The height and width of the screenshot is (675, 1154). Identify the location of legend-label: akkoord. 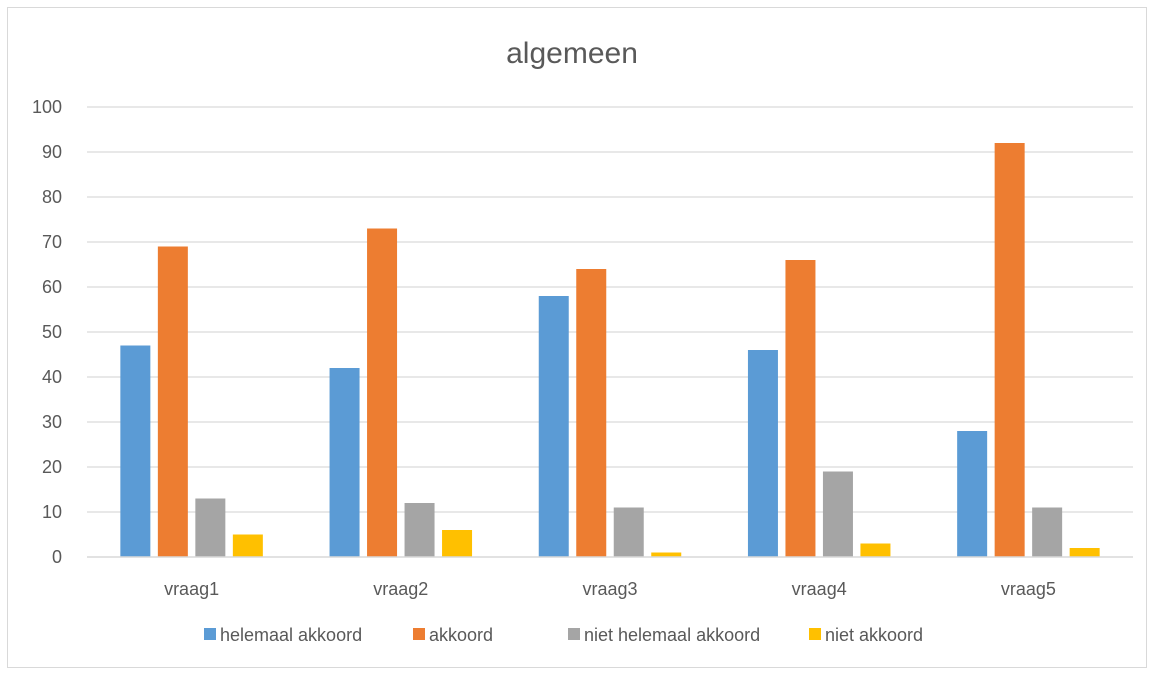
(461, 635).